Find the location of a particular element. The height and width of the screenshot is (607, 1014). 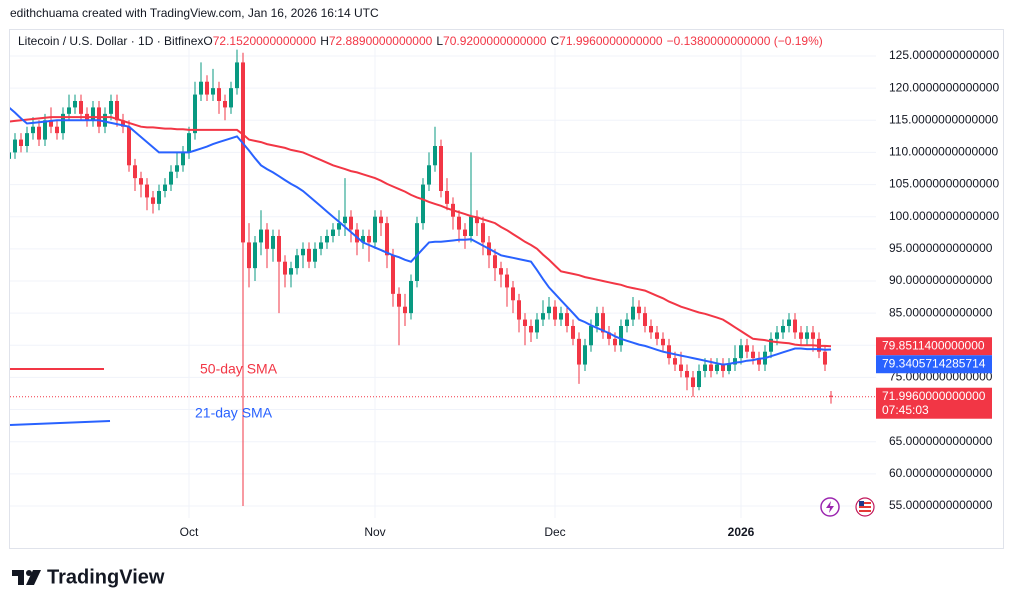

ohlc-value: 72.8890000000000 is located at coordinates (381, 41).